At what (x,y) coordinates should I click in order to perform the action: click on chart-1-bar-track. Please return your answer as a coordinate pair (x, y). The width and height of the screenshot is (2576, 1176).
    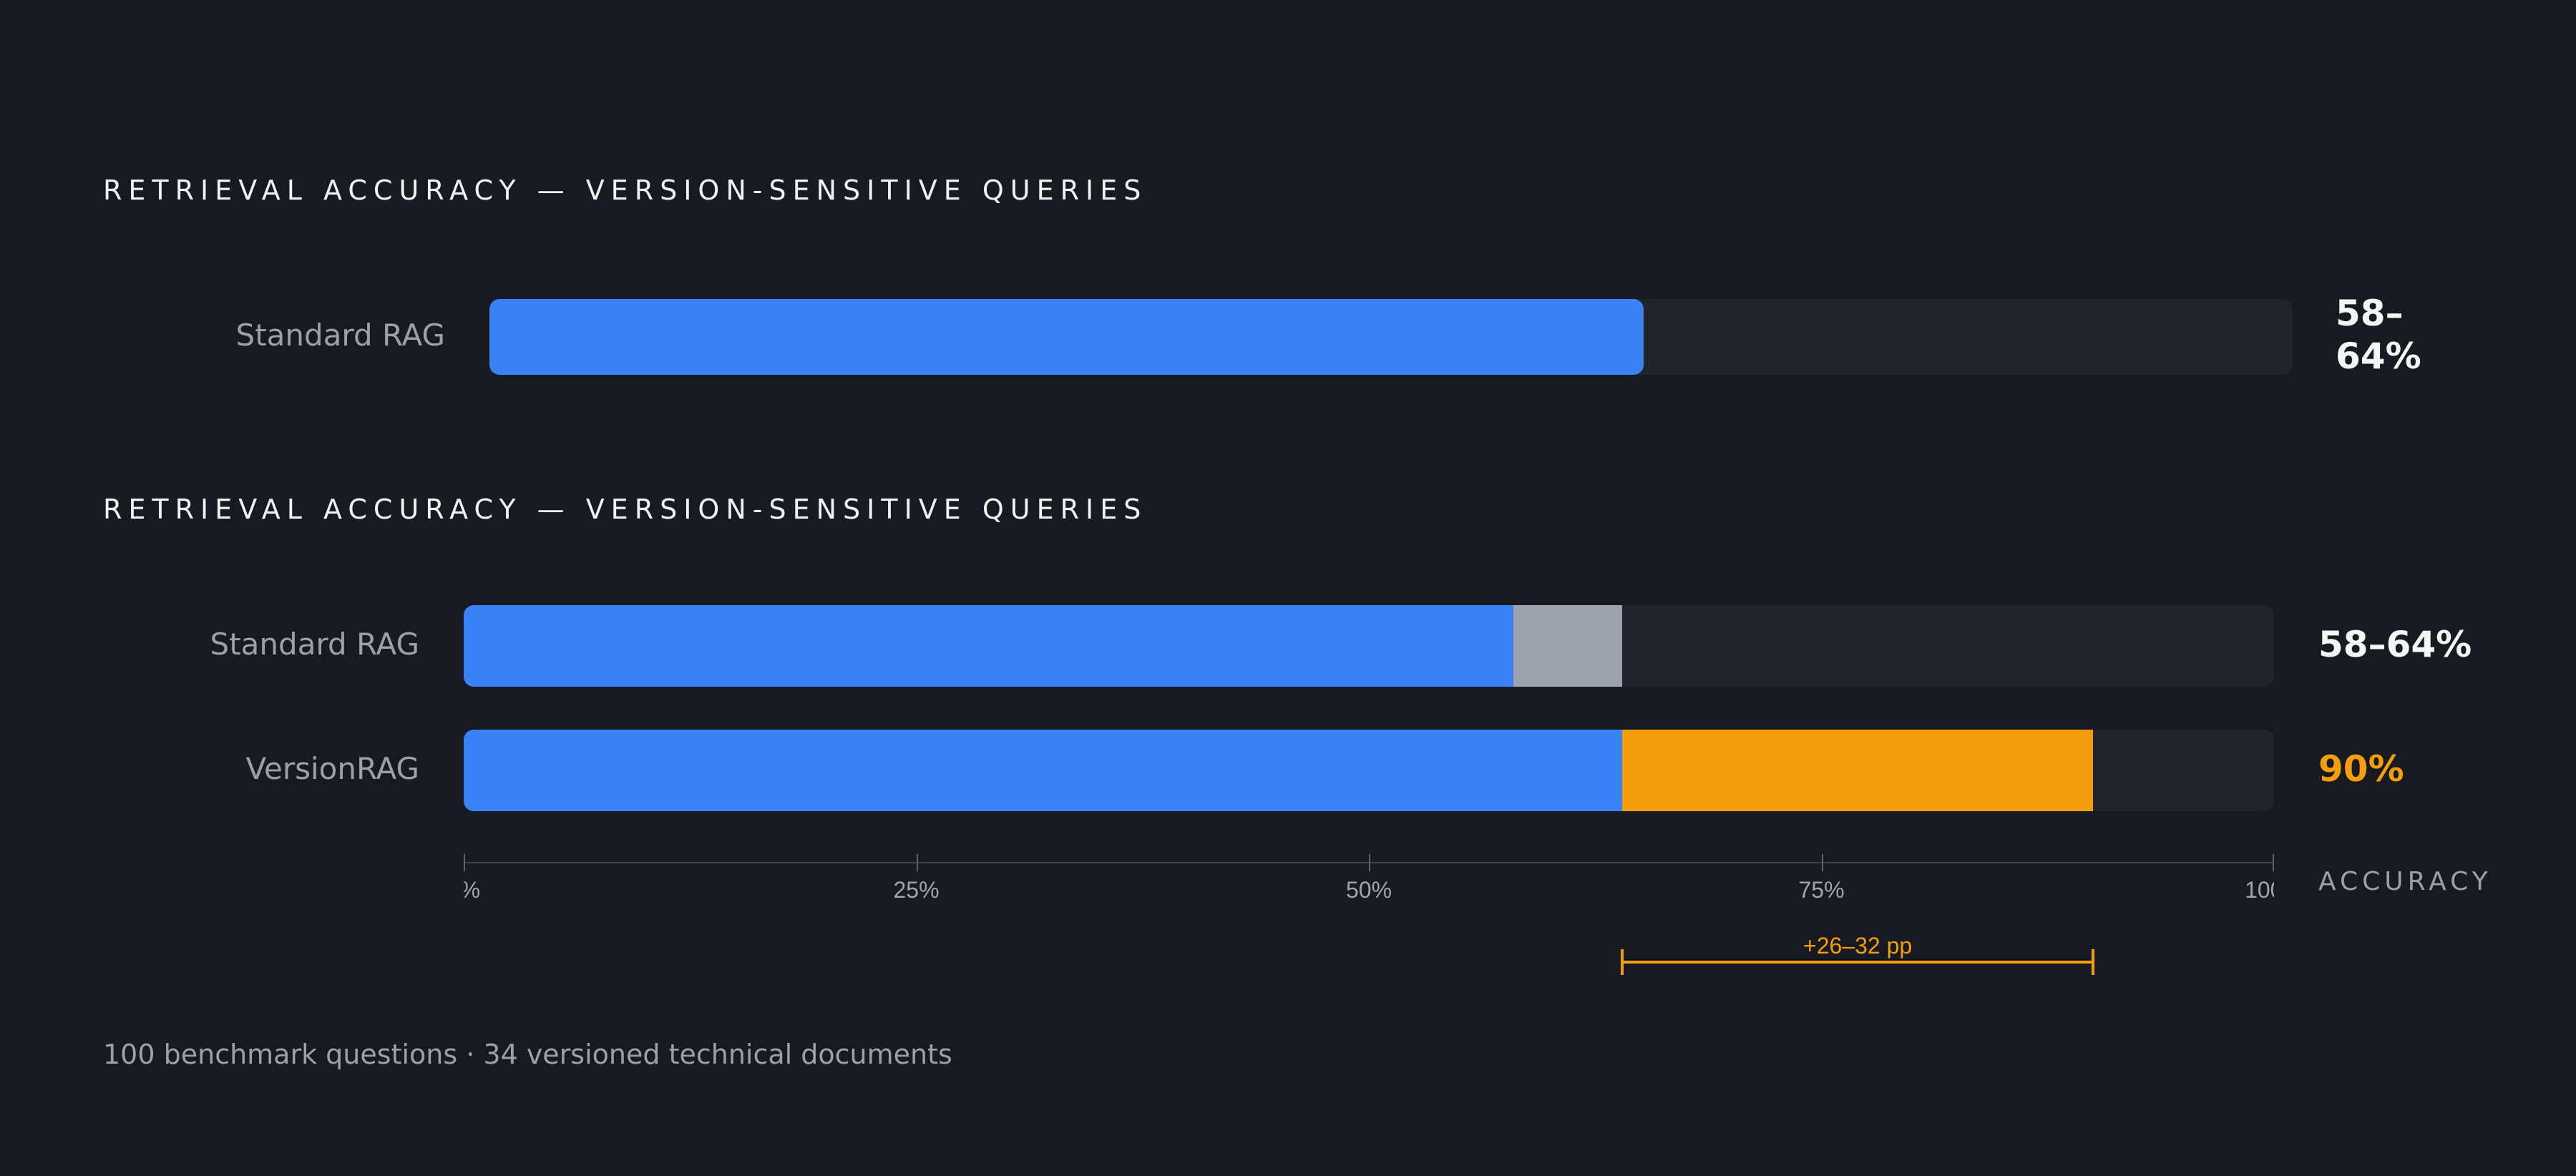
    Looking at the image, I should click on (1391, 337).